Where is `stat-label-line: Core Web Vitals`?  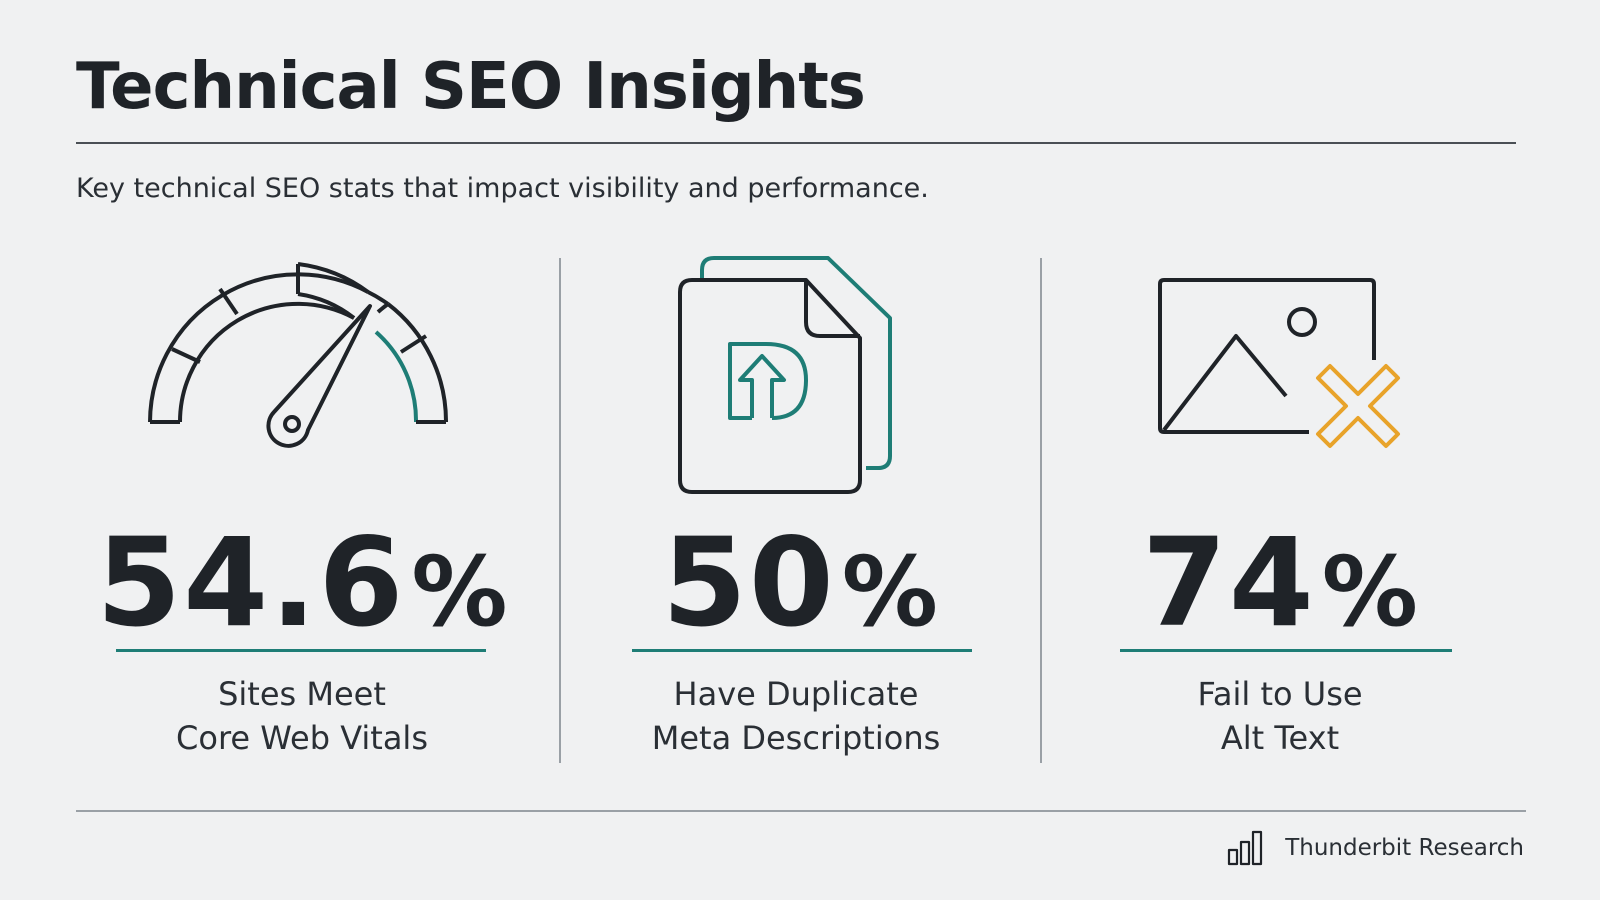
stat-label-line: Core Web Vitals is located at coordinates (302, 738).